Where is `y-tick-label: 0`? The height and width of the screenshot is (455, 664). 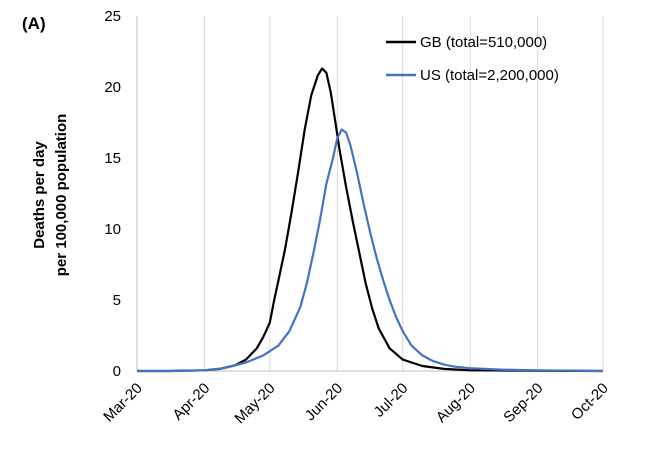 y-tick-label: 0 is located at coordinates (117, 371).